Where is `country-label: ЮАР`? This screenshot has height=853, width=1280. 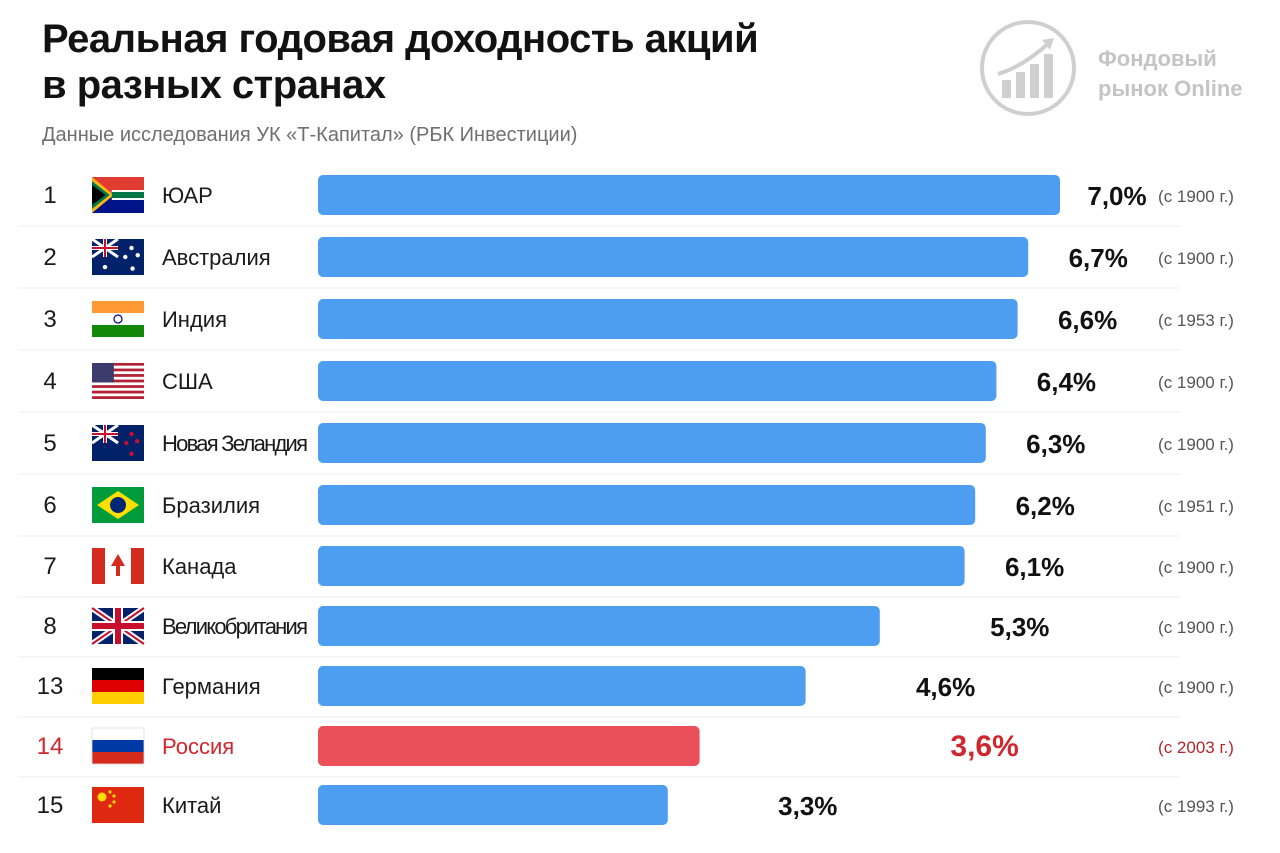 country-label: ЮАР is located at coordinates (187, 195).